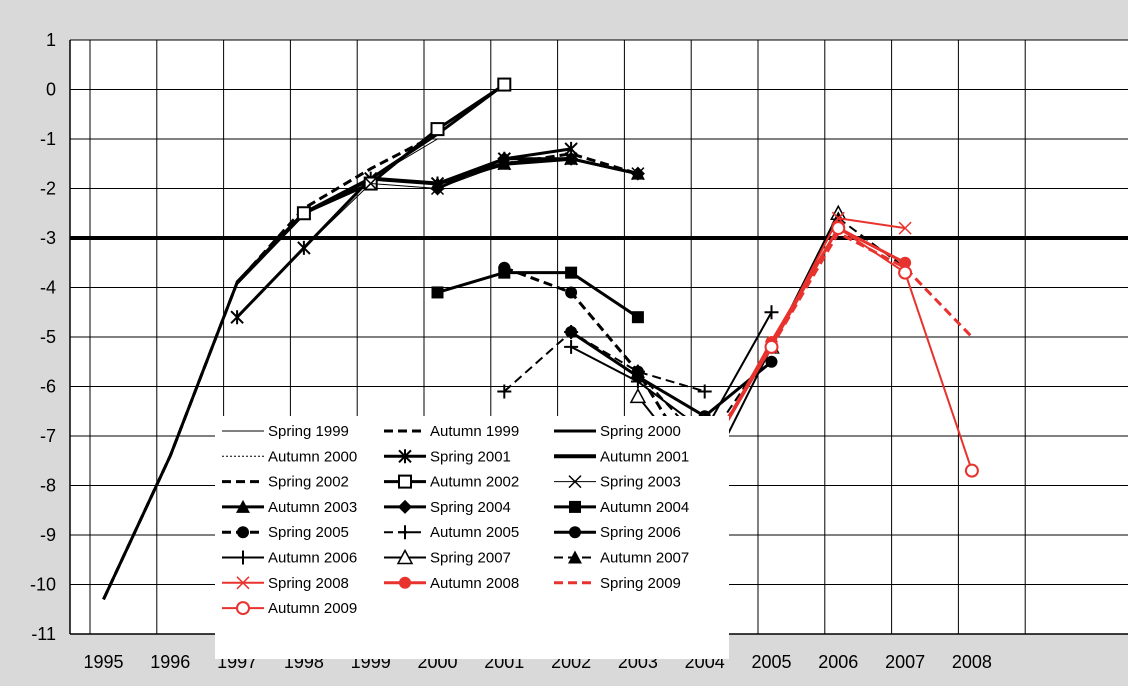 The height and width of the screenshot is (686, 1128). What do you see at coordinates (640, 583) in the screenshot?
I see `legend-label-spring-2009: Spring 2009` at bounding box center [640, 583].